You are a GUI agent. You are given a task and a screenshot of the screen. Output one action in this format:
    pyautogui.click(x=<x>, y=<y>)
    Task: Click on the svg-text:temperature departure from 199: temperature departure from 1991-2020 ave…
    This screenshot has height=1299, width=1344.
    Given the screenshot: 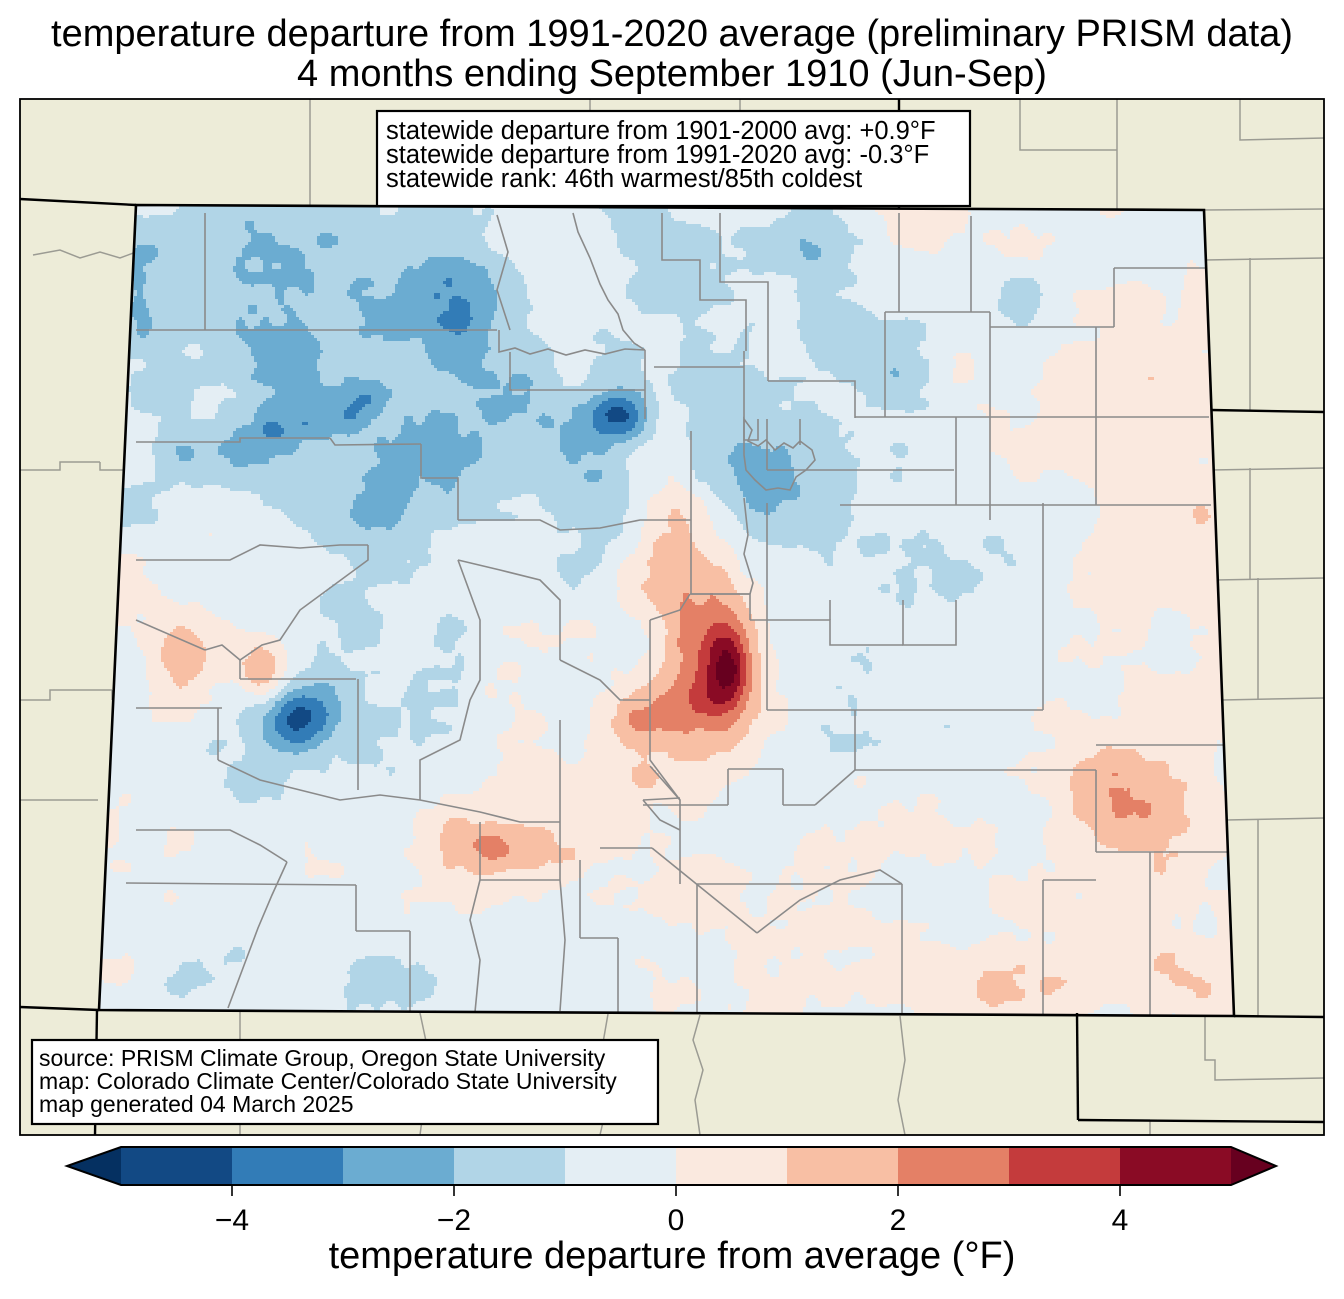 What is the action you would take?
    pyautogui.click(x=672, y=34)
    